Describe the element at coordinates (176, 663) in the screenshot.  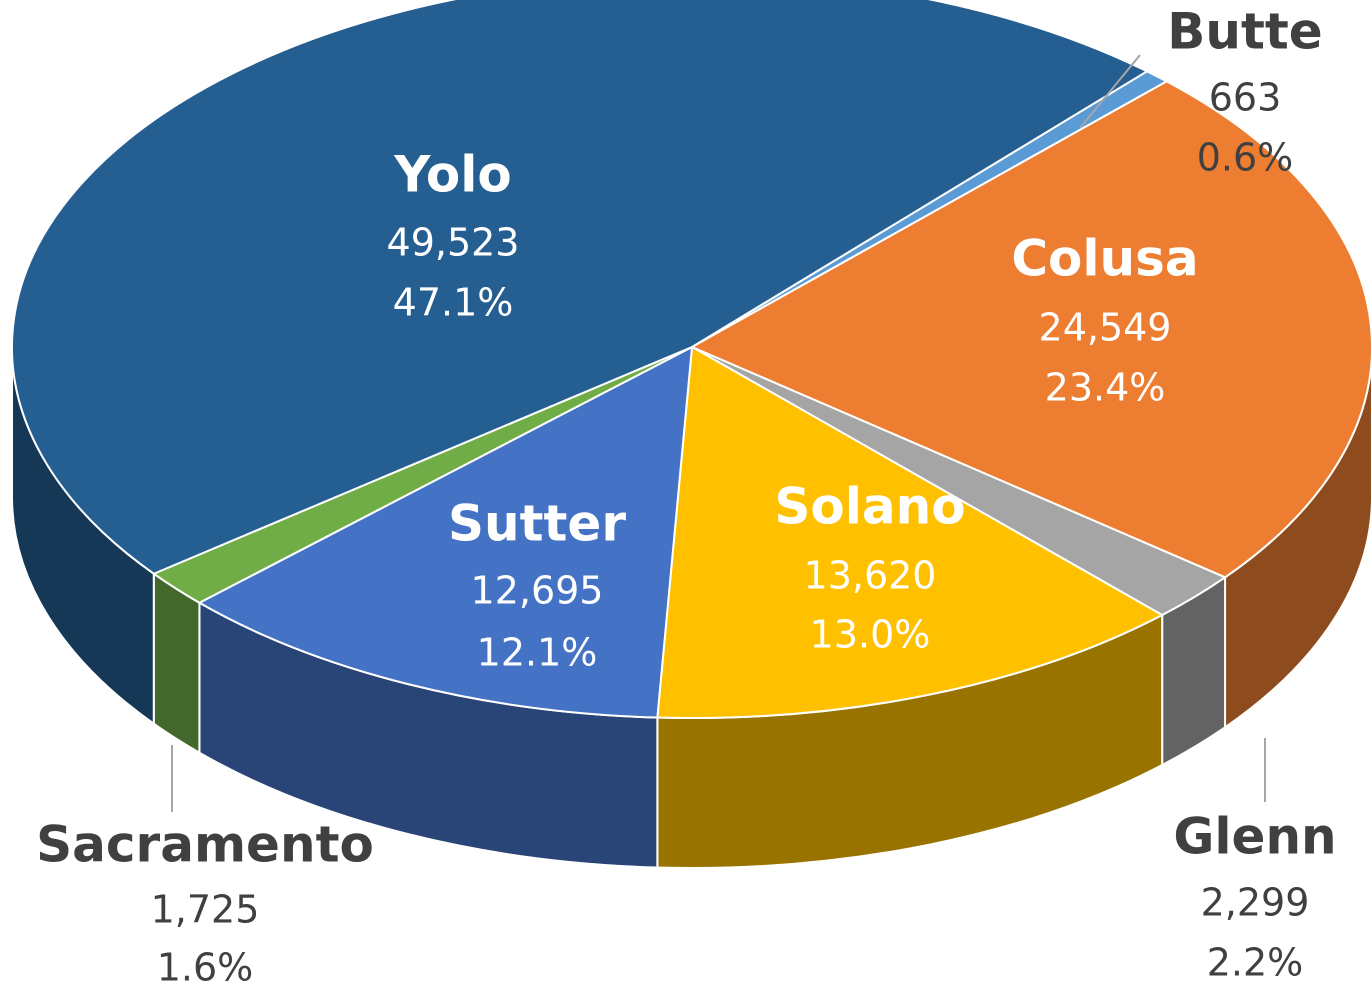
I see `pie-side` at that location.